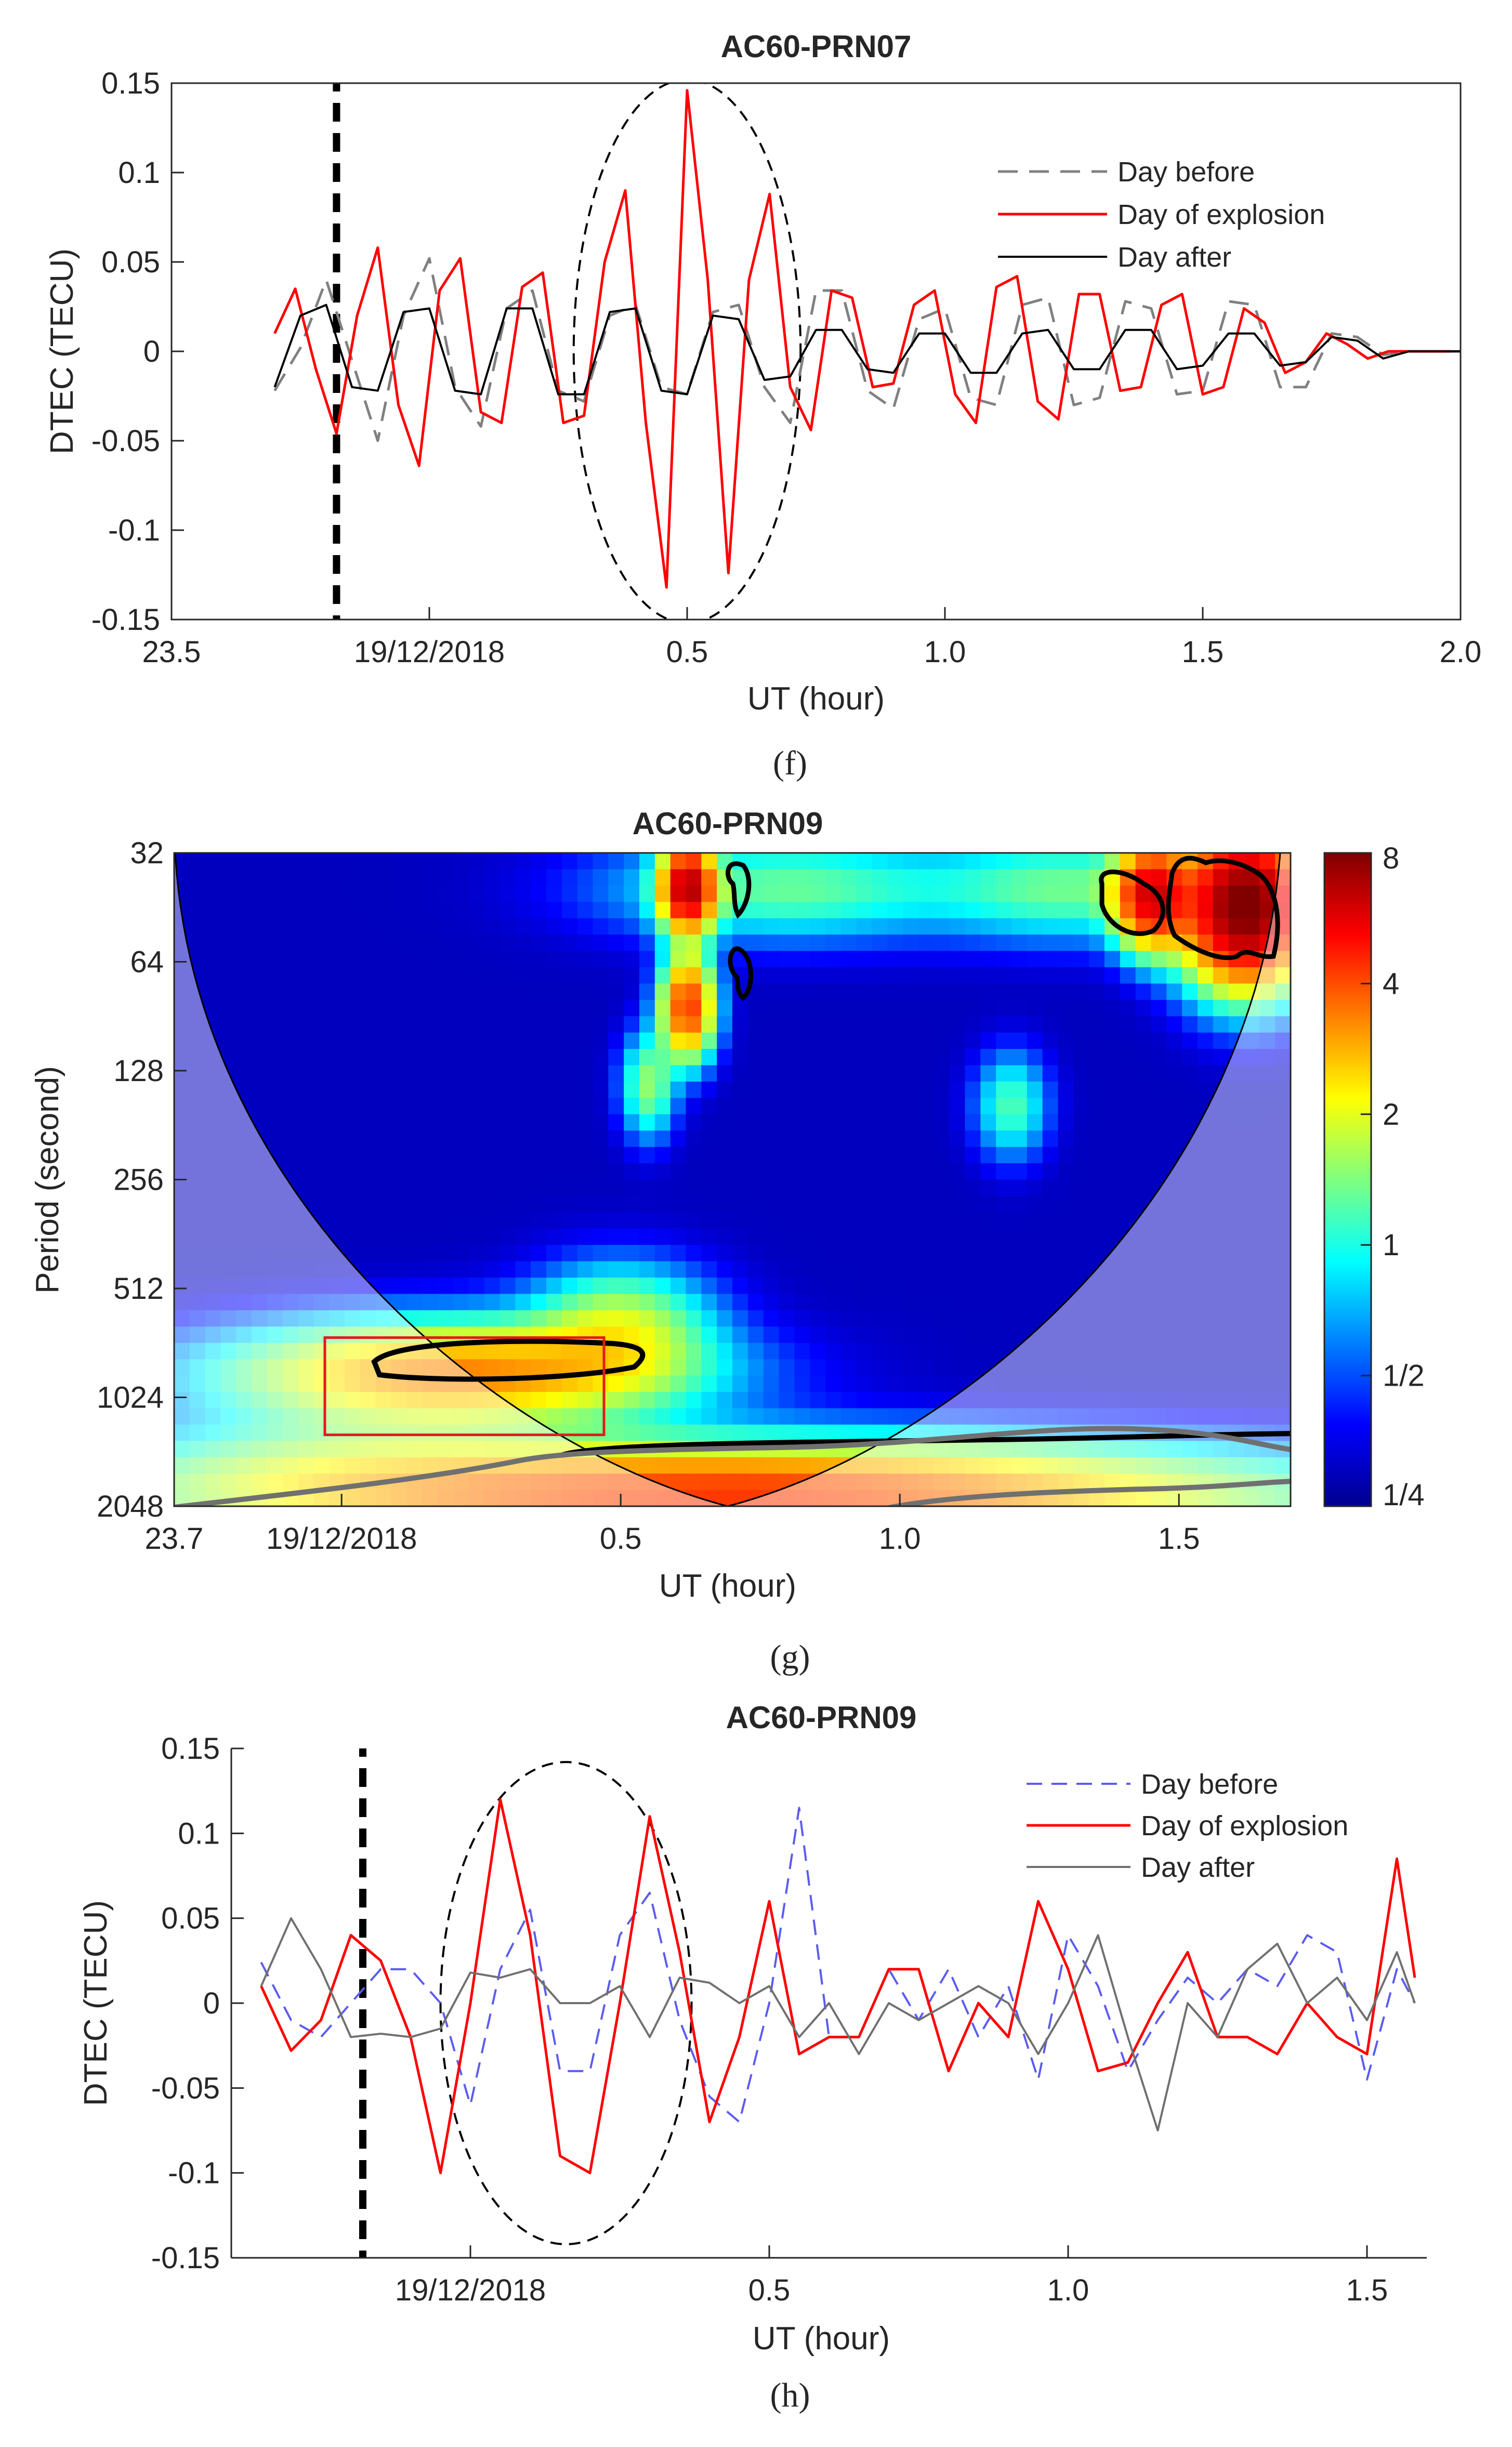 This screenshot has width=1512, height=2447. I want to click on panel-g-ytick-label-4: 512, so click(138, 1289).